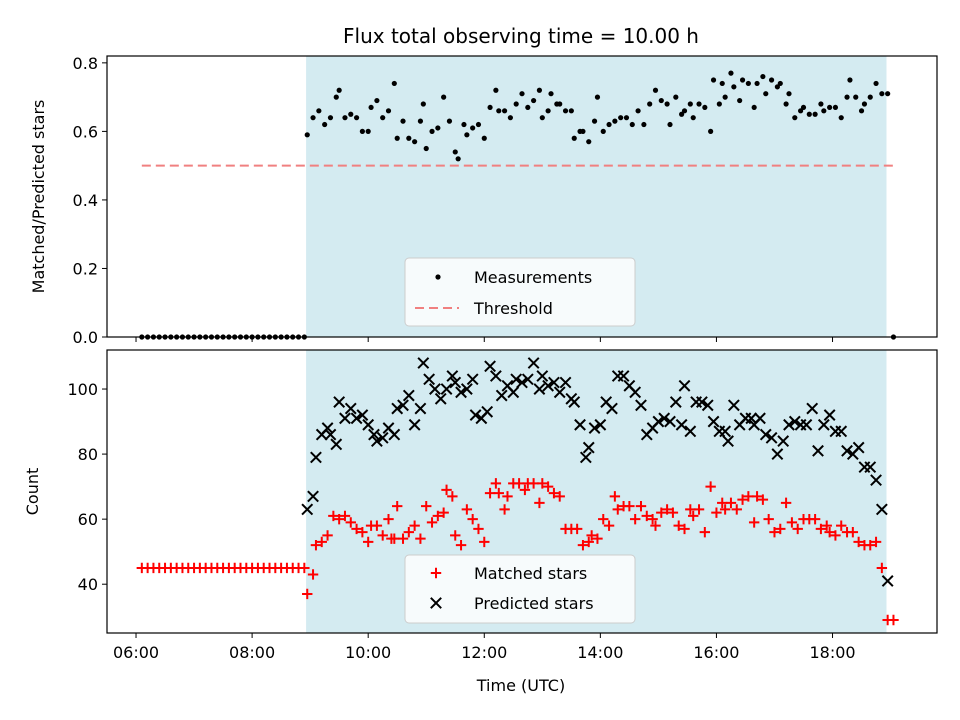 This screenshot has height=720, width=960. I want to click on top-legend-box, so click(520, 292).